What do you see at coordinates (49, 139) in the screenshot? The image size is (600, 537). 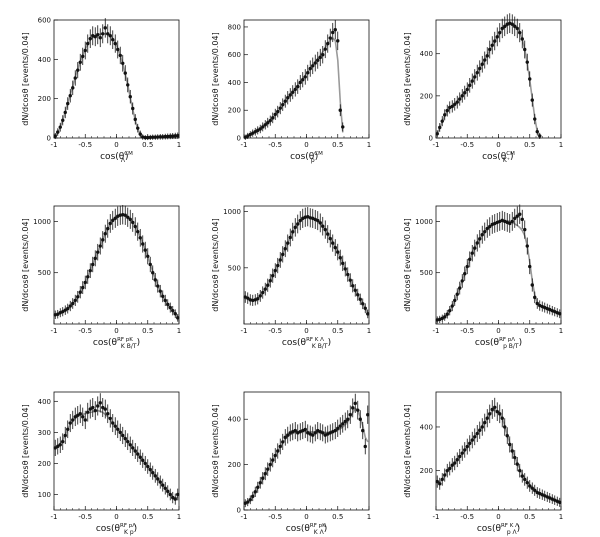 I see `y-tick-label: 0` at bounding box center [49, 139].